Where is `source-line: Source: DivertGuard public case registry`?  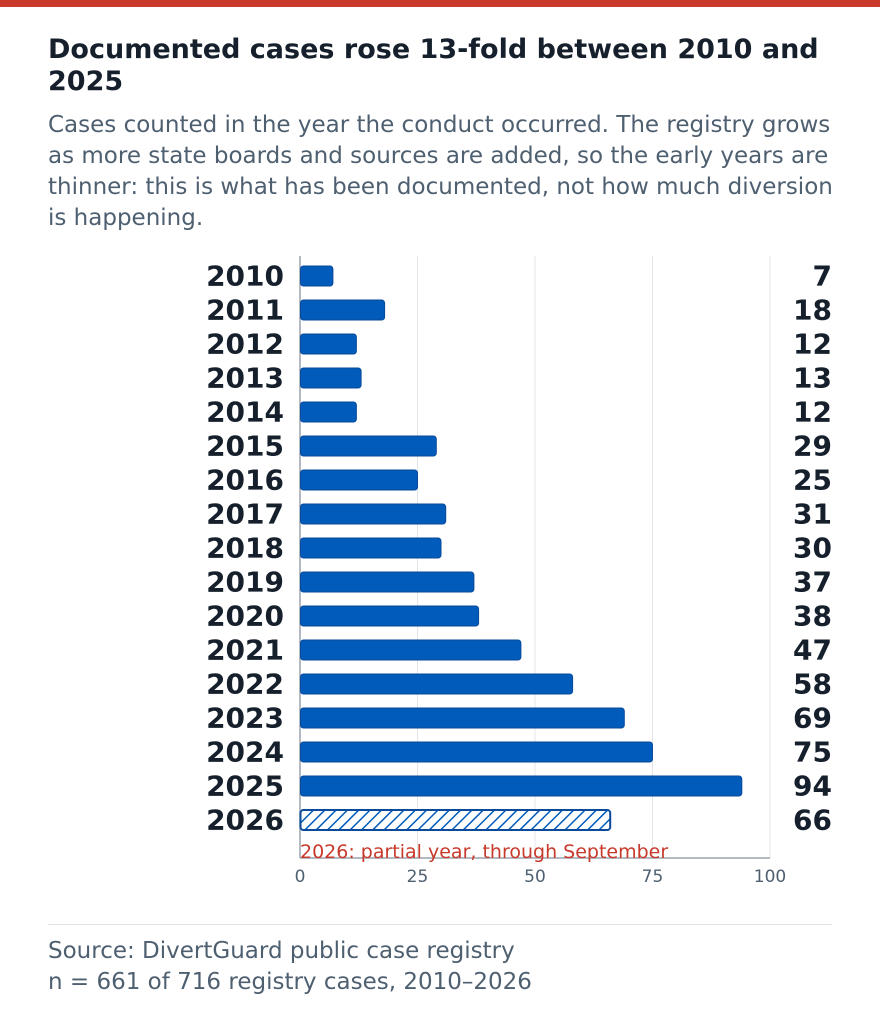
source-line: Source: DivertGuard public case registry is located at coordinates (281, 951).